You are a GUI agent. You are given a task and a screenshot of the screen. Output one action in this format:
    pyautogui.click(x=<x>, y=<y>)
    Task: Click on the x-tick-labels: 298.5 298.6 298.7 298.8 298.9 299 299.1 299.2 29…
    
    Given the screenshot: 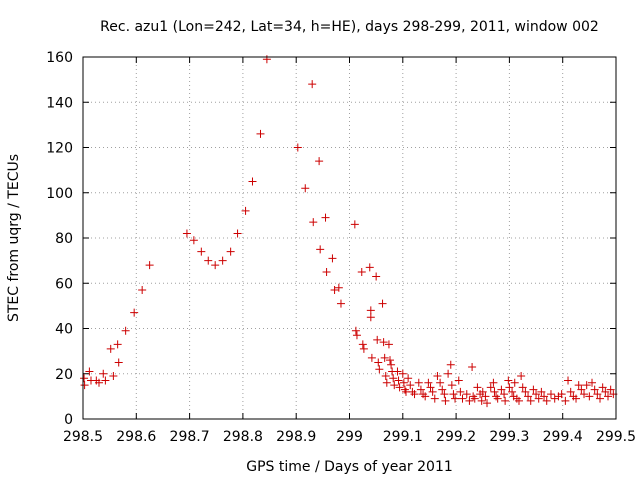 What is the action you would take?
    pyautogui.click(x=349, y=437)
    